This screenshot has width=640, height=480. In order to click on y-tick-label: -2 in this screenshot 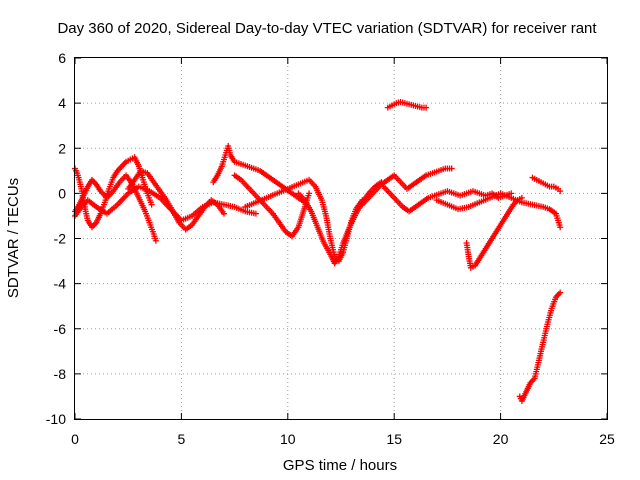, I will do `click(60, 239)`.